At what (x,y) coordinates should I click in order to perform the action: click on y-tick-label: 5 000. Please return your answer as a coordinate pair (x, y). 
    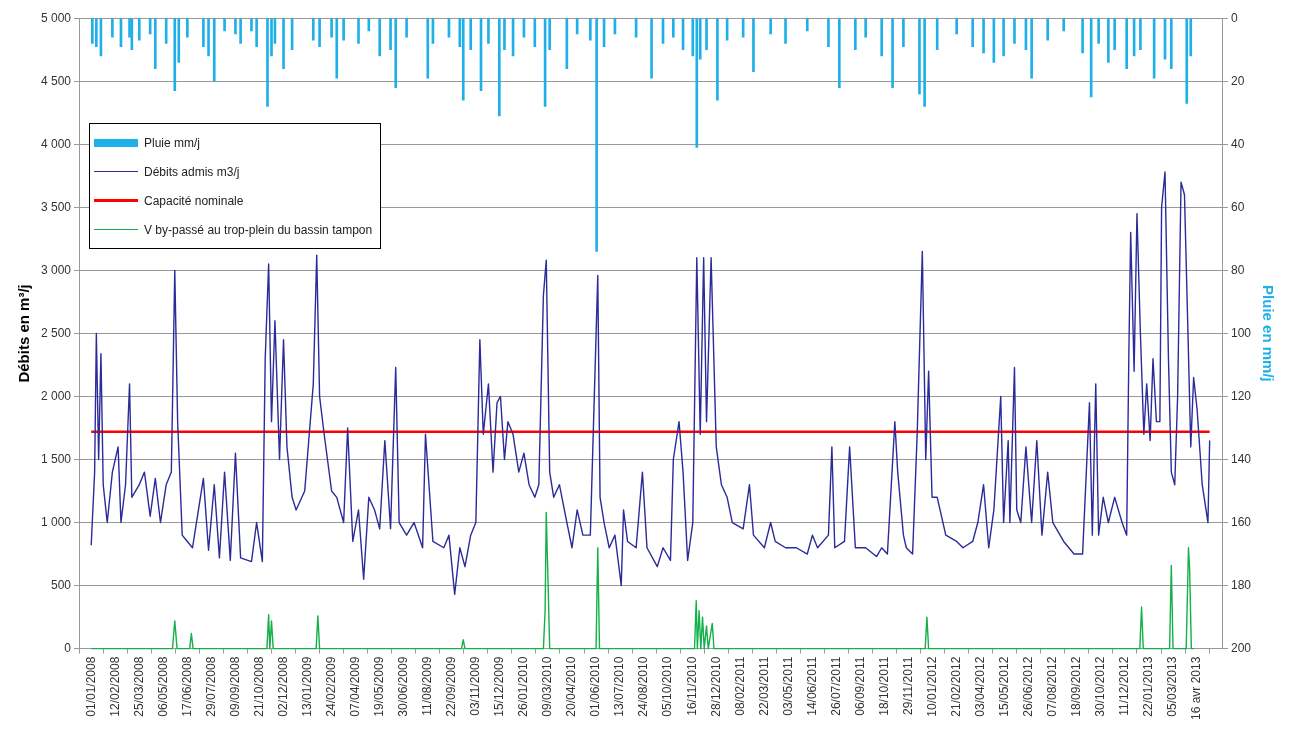
    Looking at the image, I should click on (56, 17).